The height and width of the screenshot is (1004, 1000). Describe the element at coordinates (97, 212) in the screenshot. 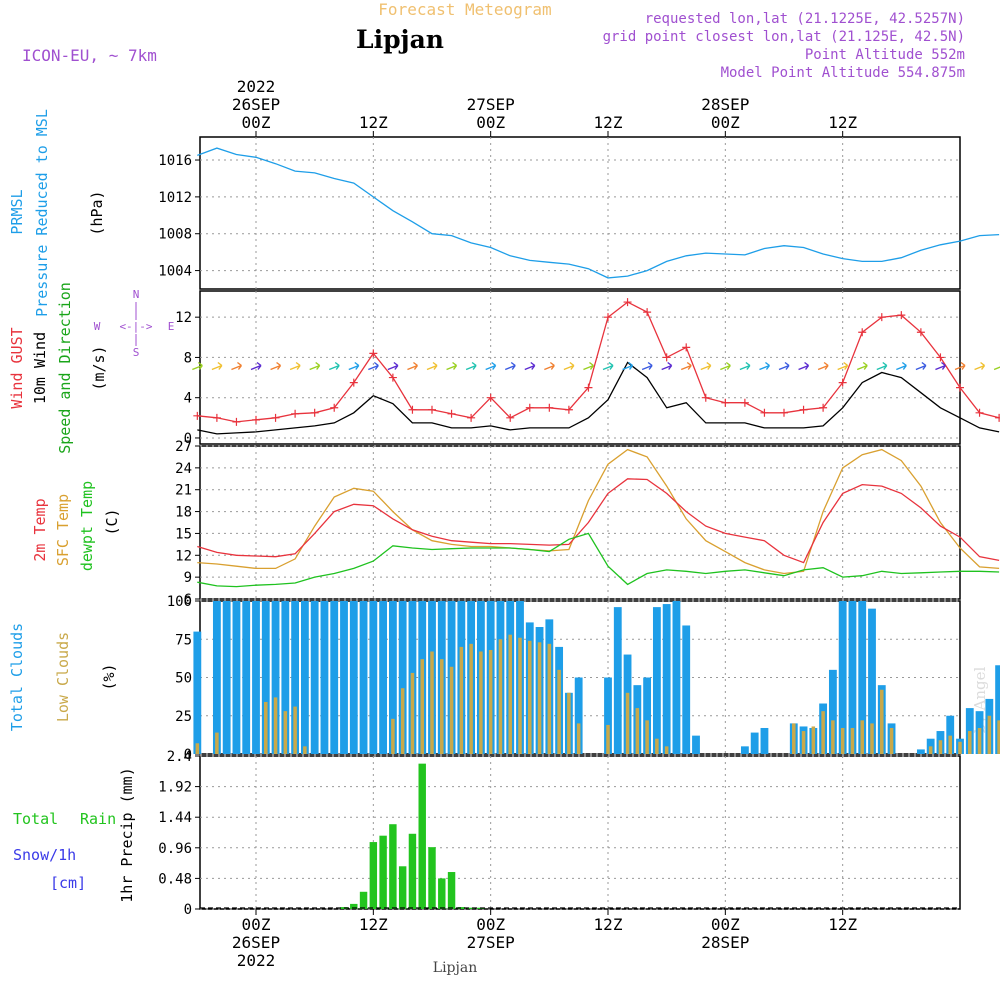

I see `pressure-unit: (hPa)` at that location.